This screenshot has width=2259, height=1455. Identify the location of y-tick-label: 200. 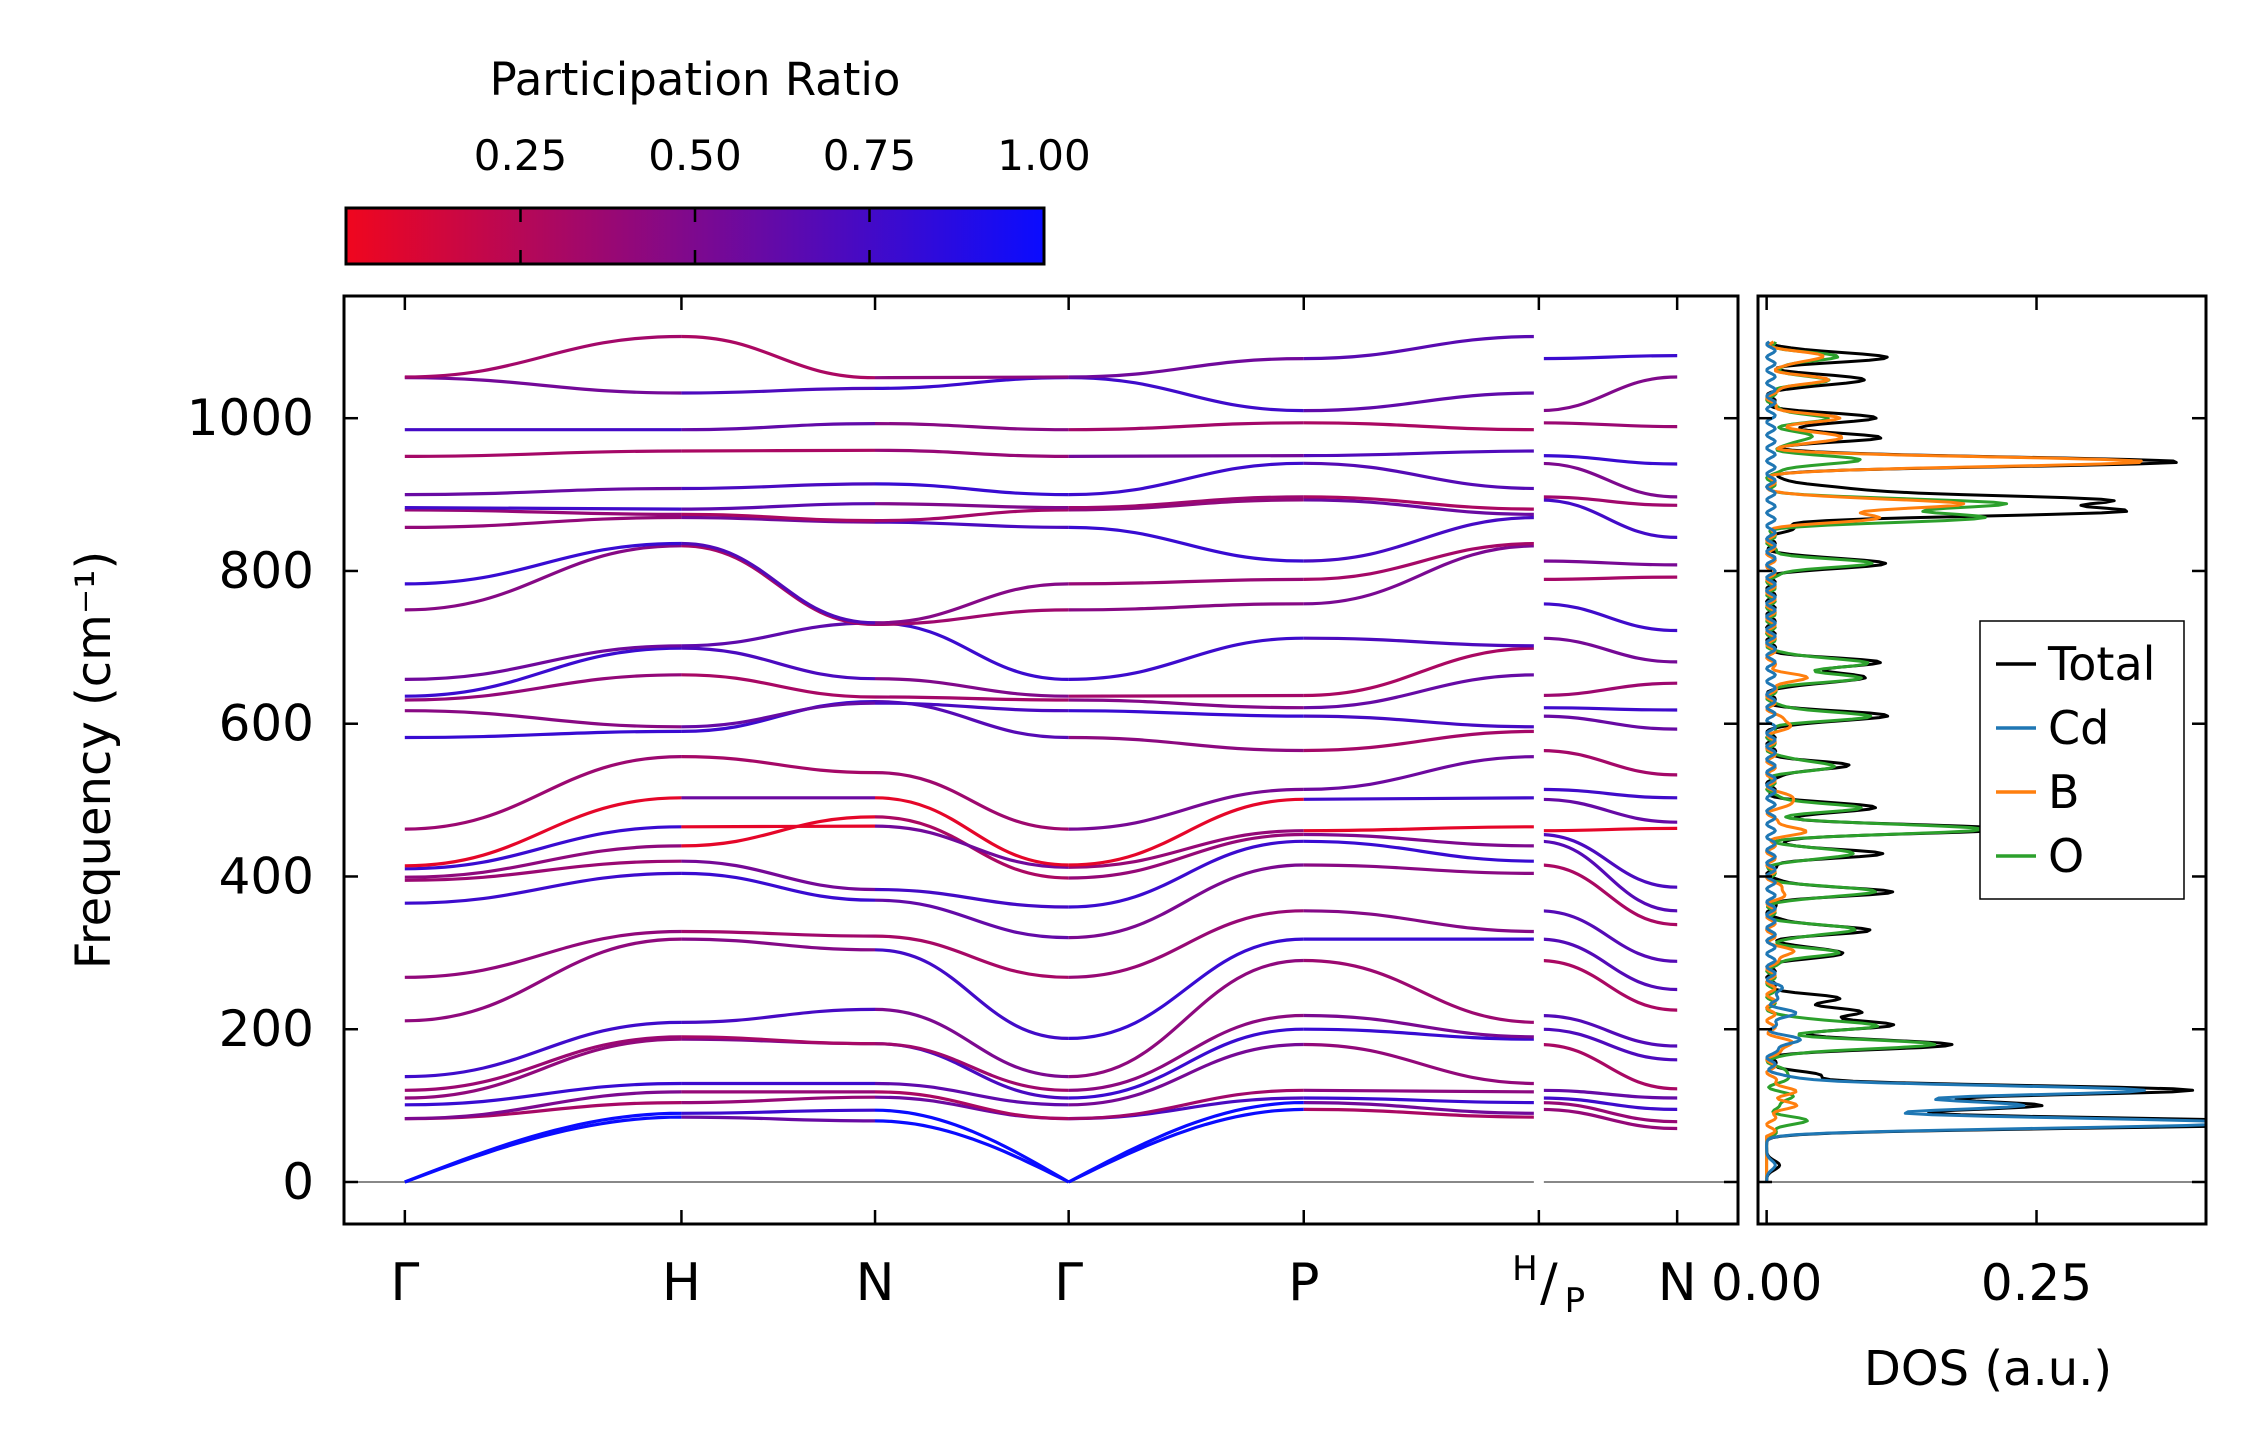
(266, 1029).